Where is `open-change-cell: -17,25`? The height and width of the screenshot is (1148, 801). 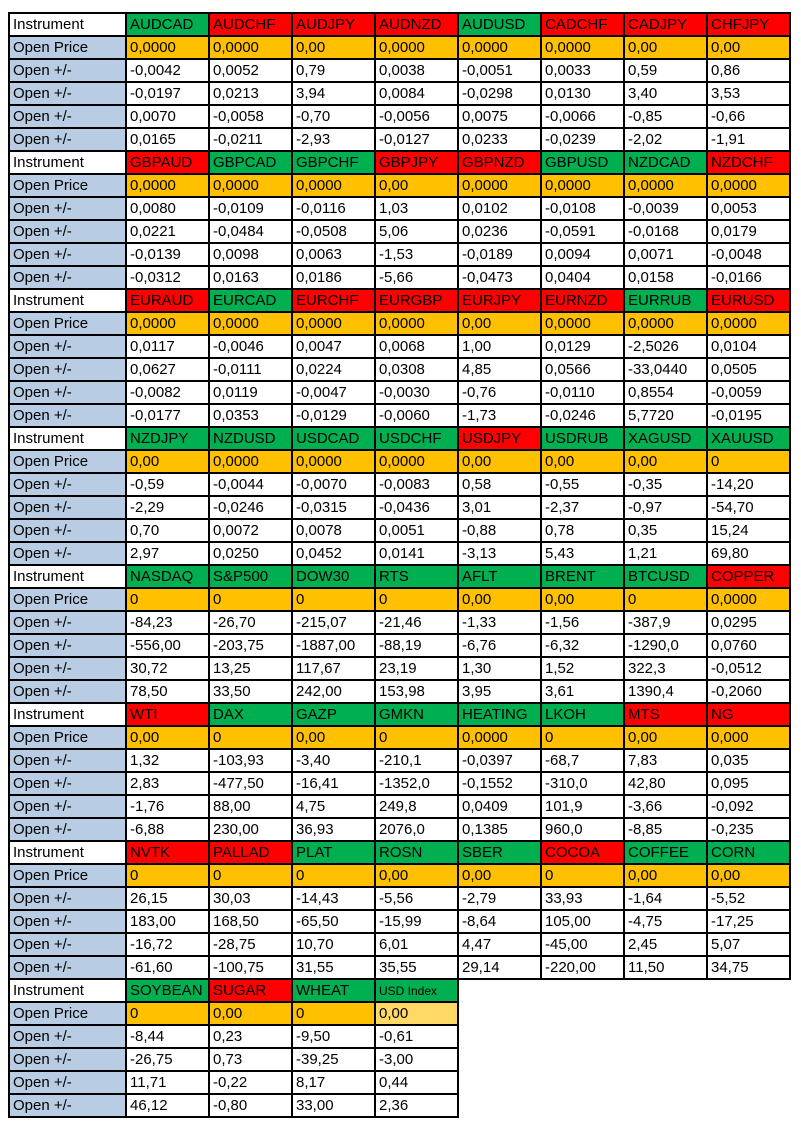
open-change-cell: -17,25 is located at coordinates (748, 921).